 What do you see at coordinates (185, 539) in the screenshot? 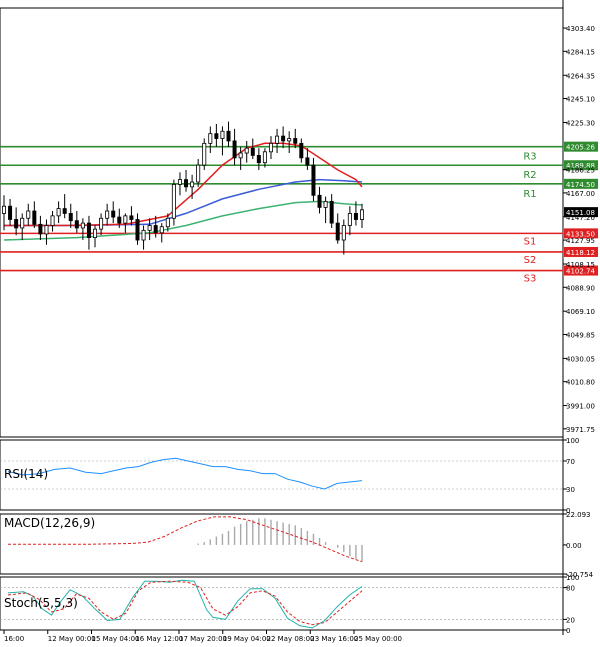
I see `macd-signal-line` at bounding box center [185, 539].